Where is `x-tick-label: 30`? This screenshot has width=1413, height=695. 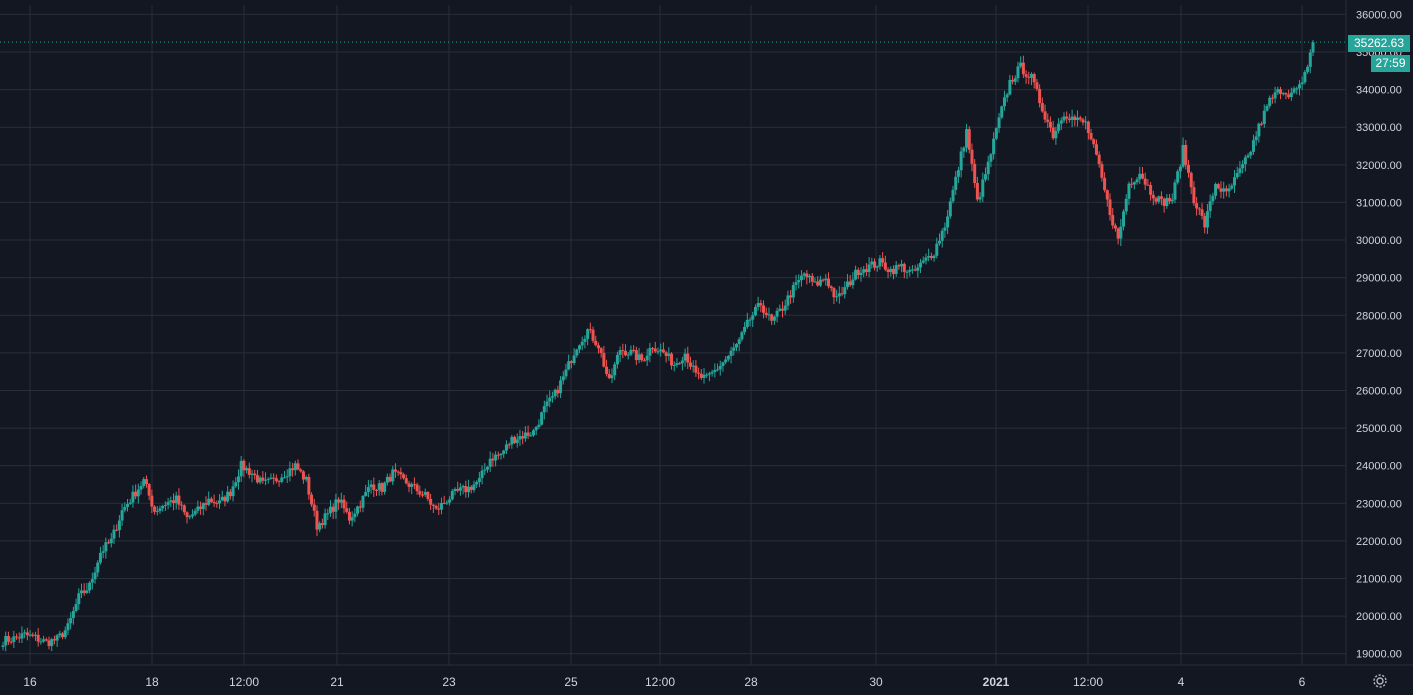 x-tick-label: 30 is located at coordinates (876, 682).